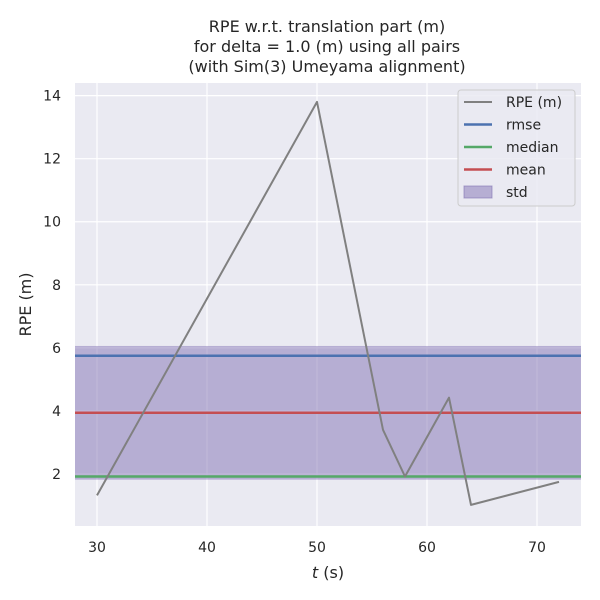 This screenshot has width=600, height=600. I want to click on x-tick-label: 40, so click(207, 548).